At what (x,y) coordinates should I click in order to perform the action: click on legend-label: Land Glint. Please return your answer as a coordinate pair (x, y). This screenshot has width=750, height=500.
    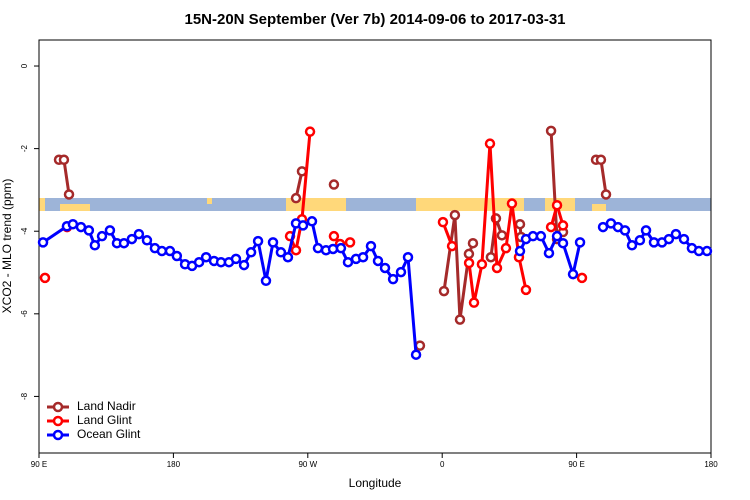
    Looking at the image, I should click on (104, 420).